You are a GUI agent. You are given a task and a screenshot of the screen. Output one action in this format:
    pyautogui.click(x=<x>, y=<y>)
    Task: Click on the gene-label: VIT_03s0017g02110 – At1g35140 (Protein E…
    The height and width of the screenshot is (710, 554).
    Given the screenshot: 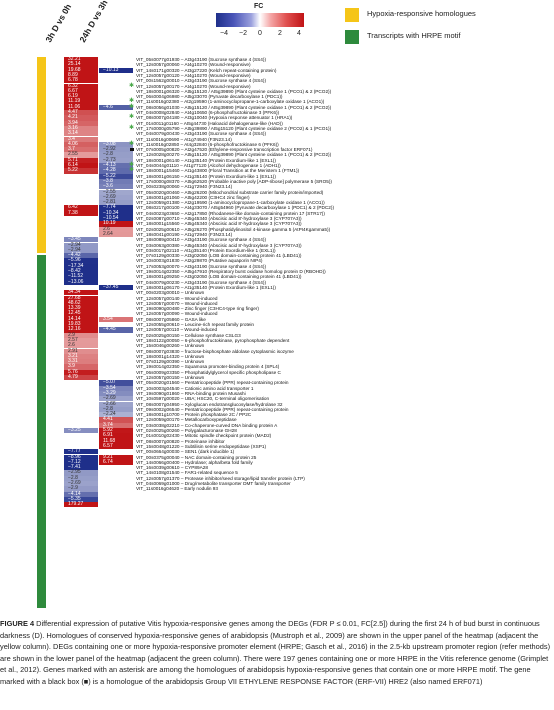 What is the action you would take?
    pyautogui.click(x=206, y=250)
    